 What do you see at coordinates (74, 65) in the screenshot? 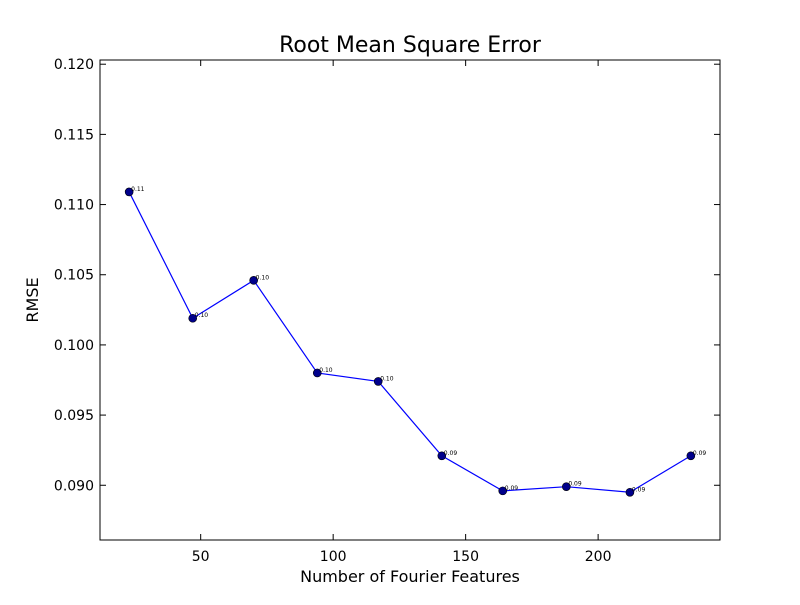
I see `y-tick-label: 0.120` at bounding box center [74, 65].